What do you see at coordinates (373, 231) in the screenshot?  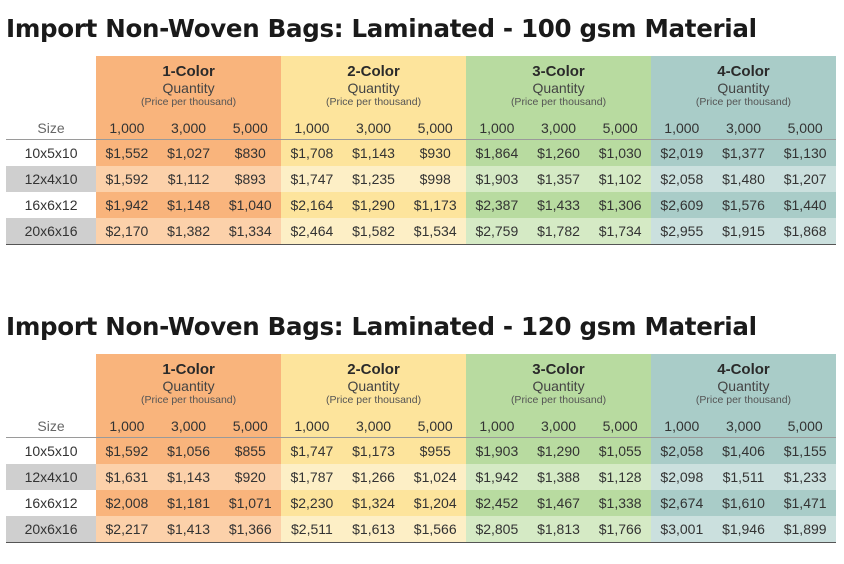 I see `price-cell: $1,582` at bounding box center [373, 231].